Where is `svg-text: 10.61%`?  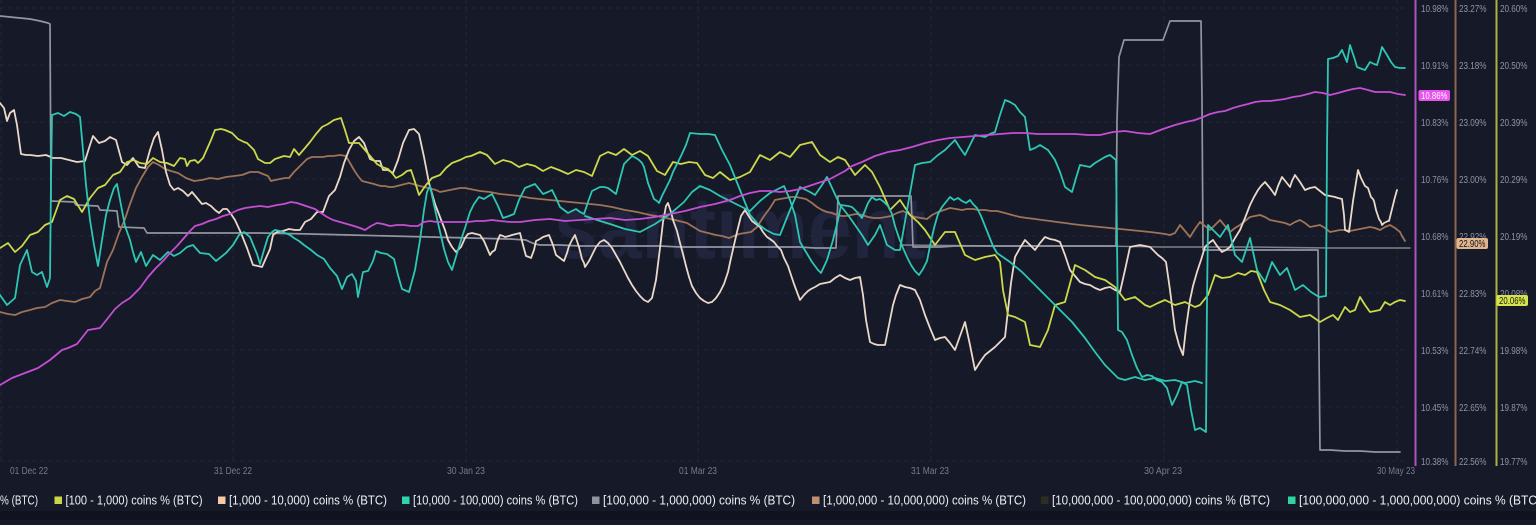 svg-text: 10.61% is located at coordinates (1435, 294).